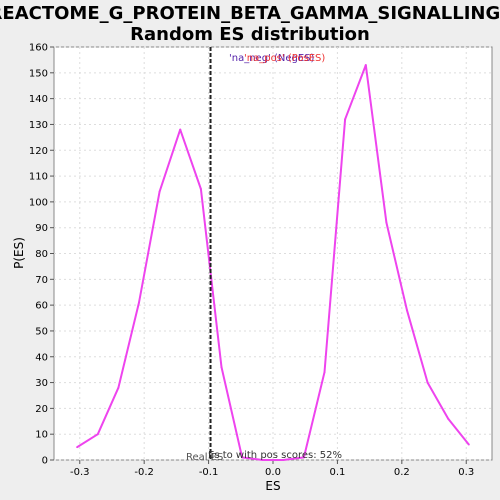 The image size is (500, 500). I want to click on y-tick-label: 0, so click(45, 461).